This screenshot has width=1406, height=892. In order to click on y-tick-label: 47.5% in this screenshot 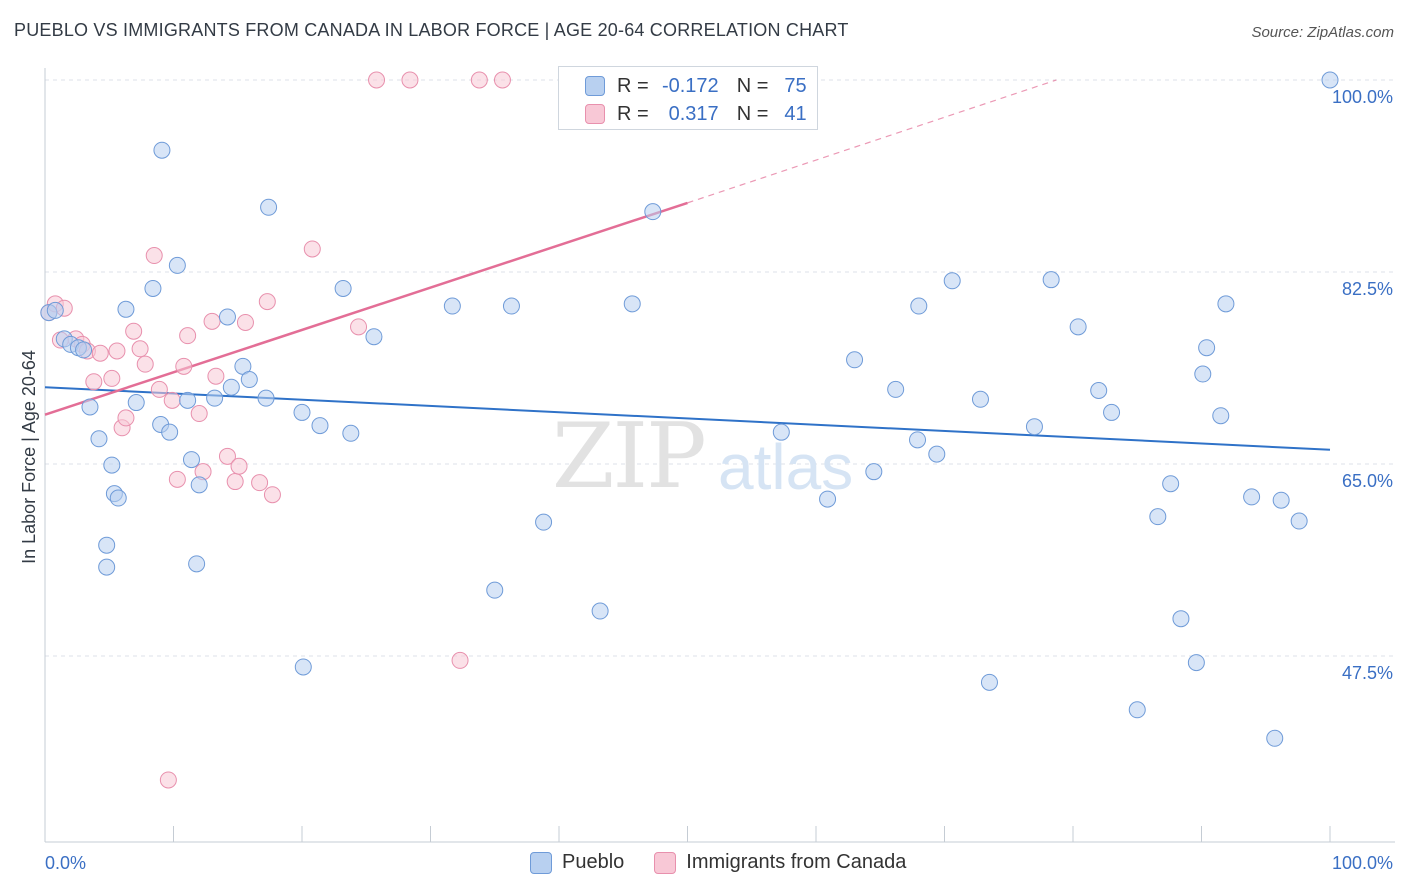, I will do `click(1367, 673)`.